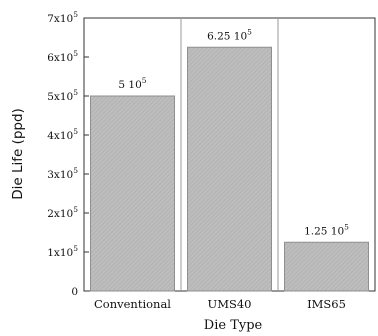  Describe the element at coordinates (233, 325) in the screenshot. I see `x-axis-title: Die Type` at that location.